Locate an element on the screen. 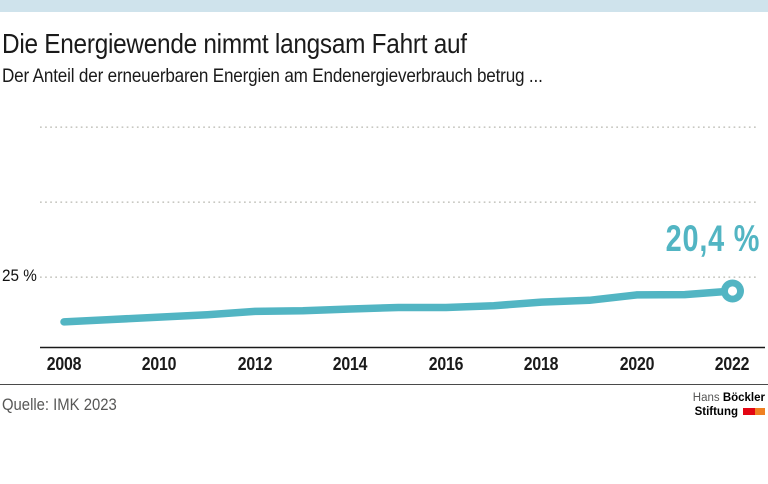  hans-boeckler-stiftung-logo: Hans Böckler Stiftung is located at coordinates (729, 405).